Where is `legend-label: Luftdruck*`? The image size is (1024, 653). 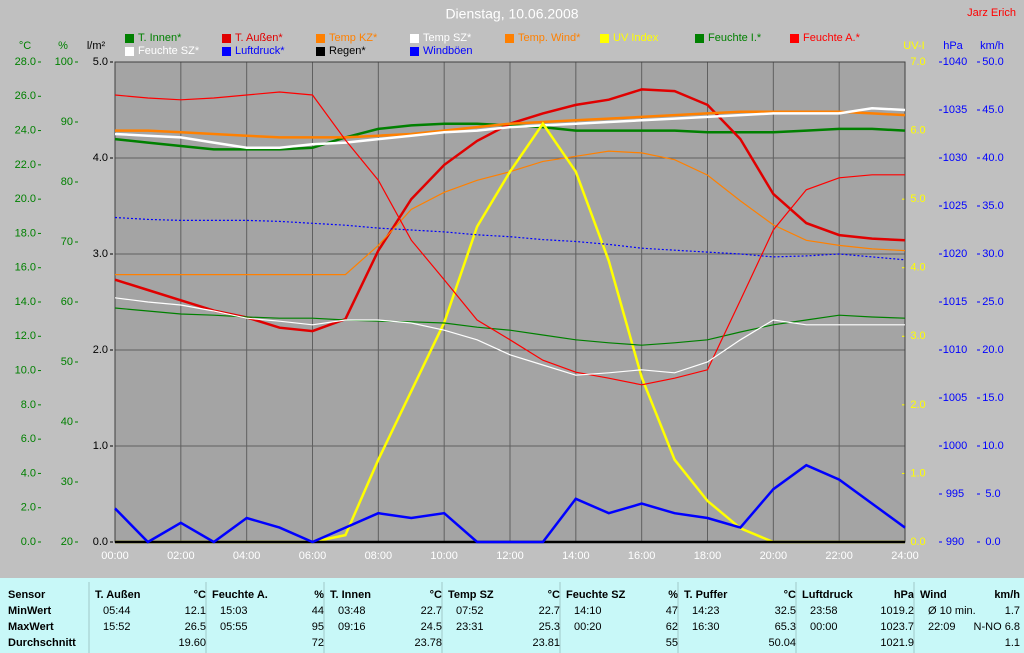
legend-label: Luftdruck* is located at coordinates (260, 51).